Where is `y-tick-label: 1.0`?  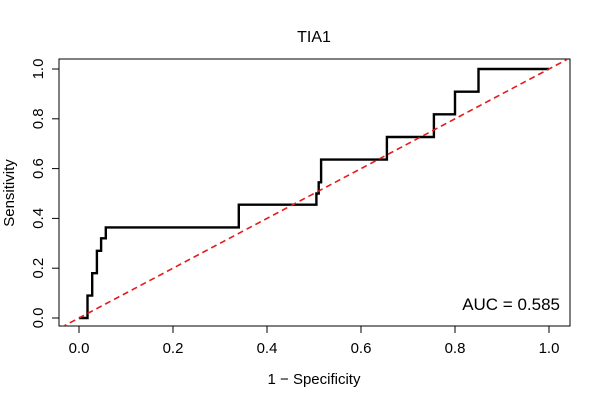 y-tick-label: 1.0 is located at coordinates (38, 69).